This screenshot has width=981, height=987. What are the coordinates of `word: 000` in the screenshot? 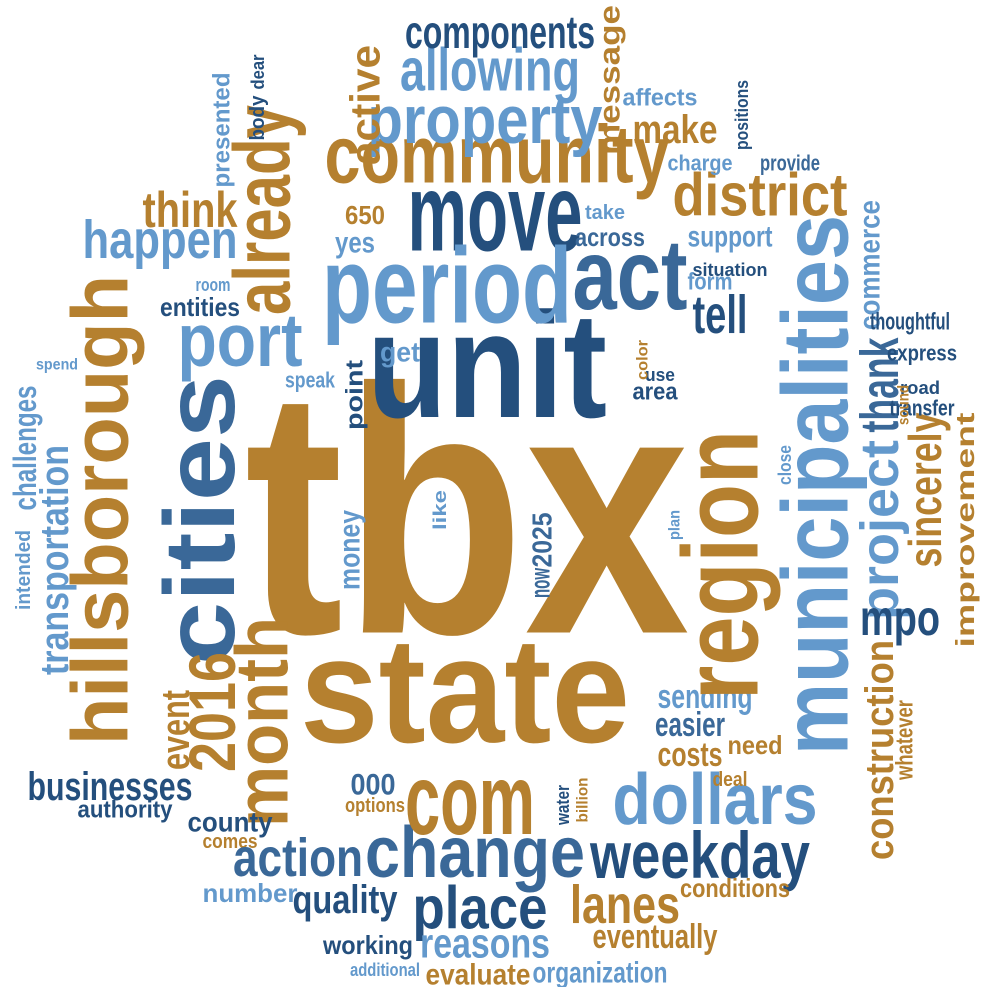 It's located at (373, 785).